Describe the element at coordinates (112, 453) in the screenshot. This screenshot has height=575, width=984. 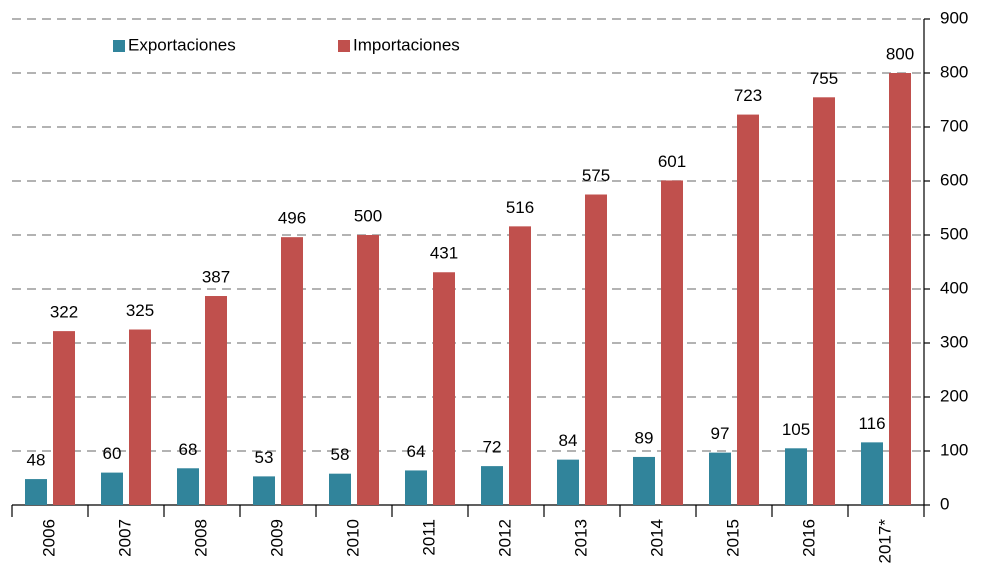
I see `value-label: 60` at that location.